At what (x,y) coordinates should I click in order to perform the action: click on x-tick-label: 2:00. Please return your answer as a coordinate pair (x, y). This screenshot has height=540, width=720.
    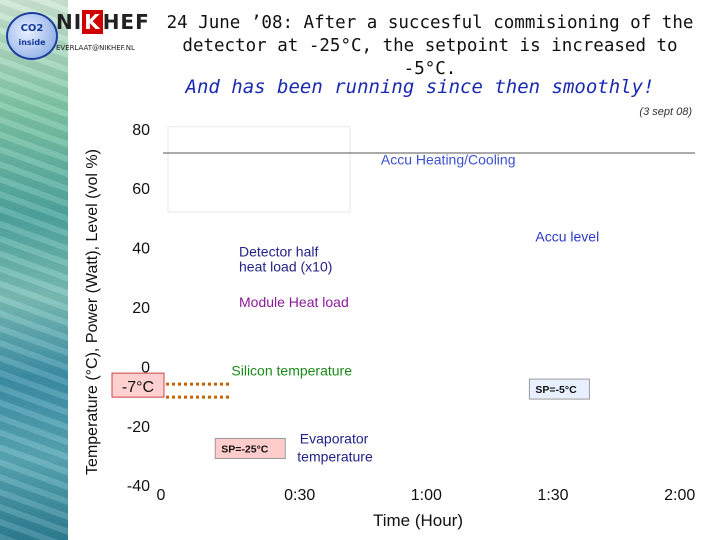
    Looking at the image, I should click on (679, 495).